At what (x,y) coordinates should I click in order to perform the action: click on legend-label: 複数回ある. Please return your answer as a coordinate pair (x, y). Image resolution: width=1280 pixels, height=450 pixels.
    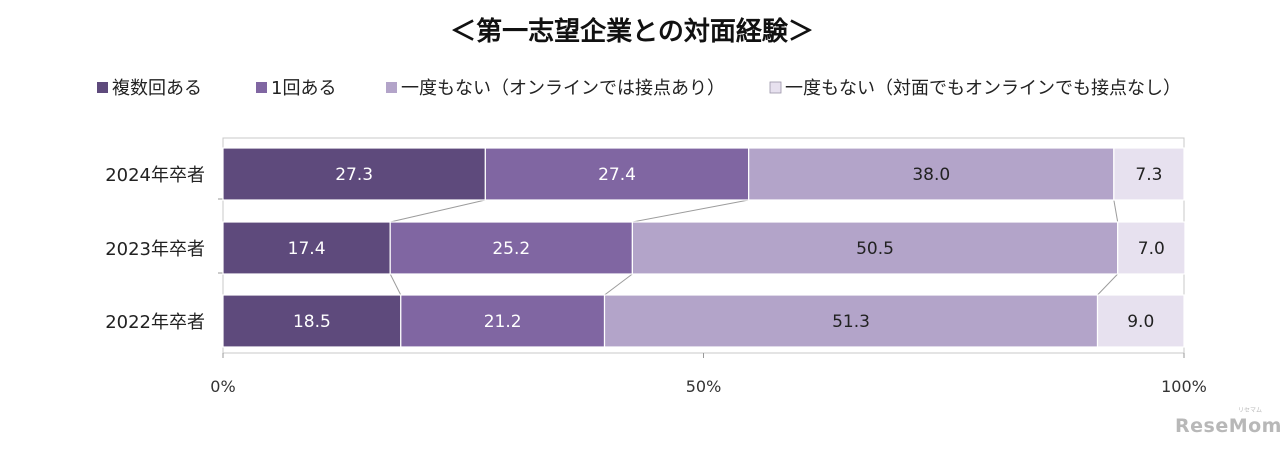
    Looking at the image, I should click on (157, 88).